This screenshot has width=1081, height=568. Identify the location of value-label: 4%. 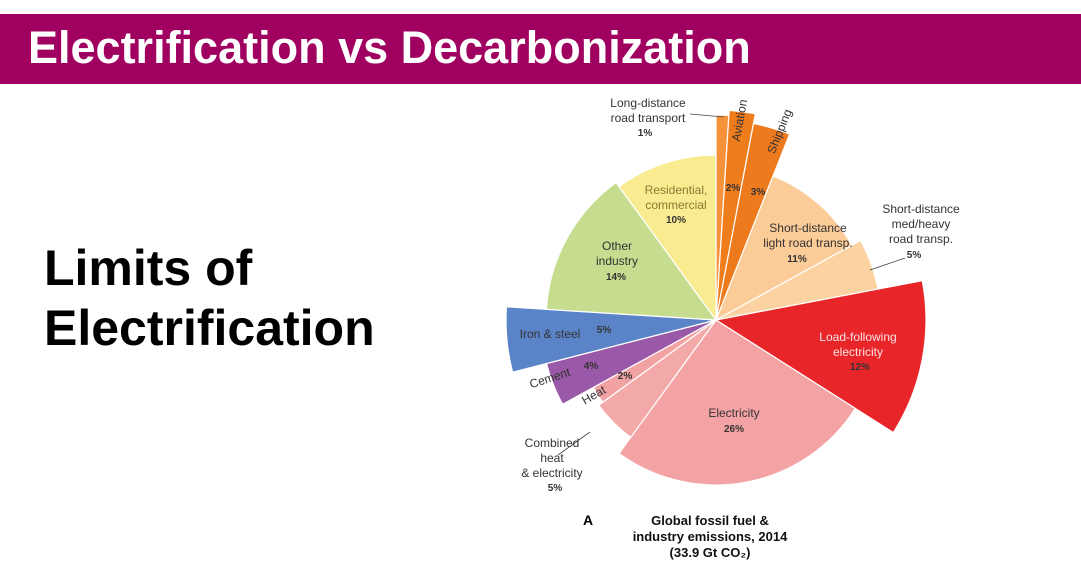
(591, 366).